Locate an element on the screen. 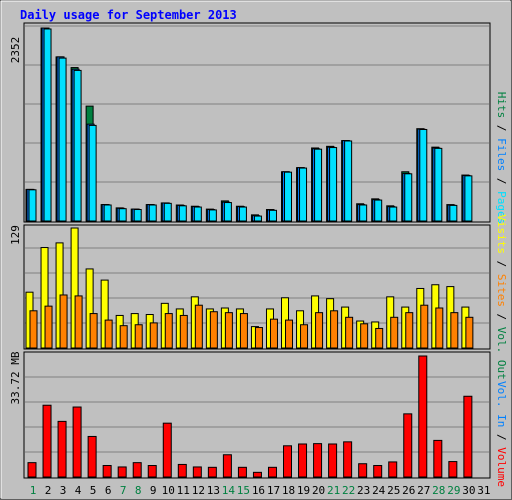 The width and height of the screenshot is (512, 500). chart-title: Daily usage for September 2013 is located at coordinates (128, 15).